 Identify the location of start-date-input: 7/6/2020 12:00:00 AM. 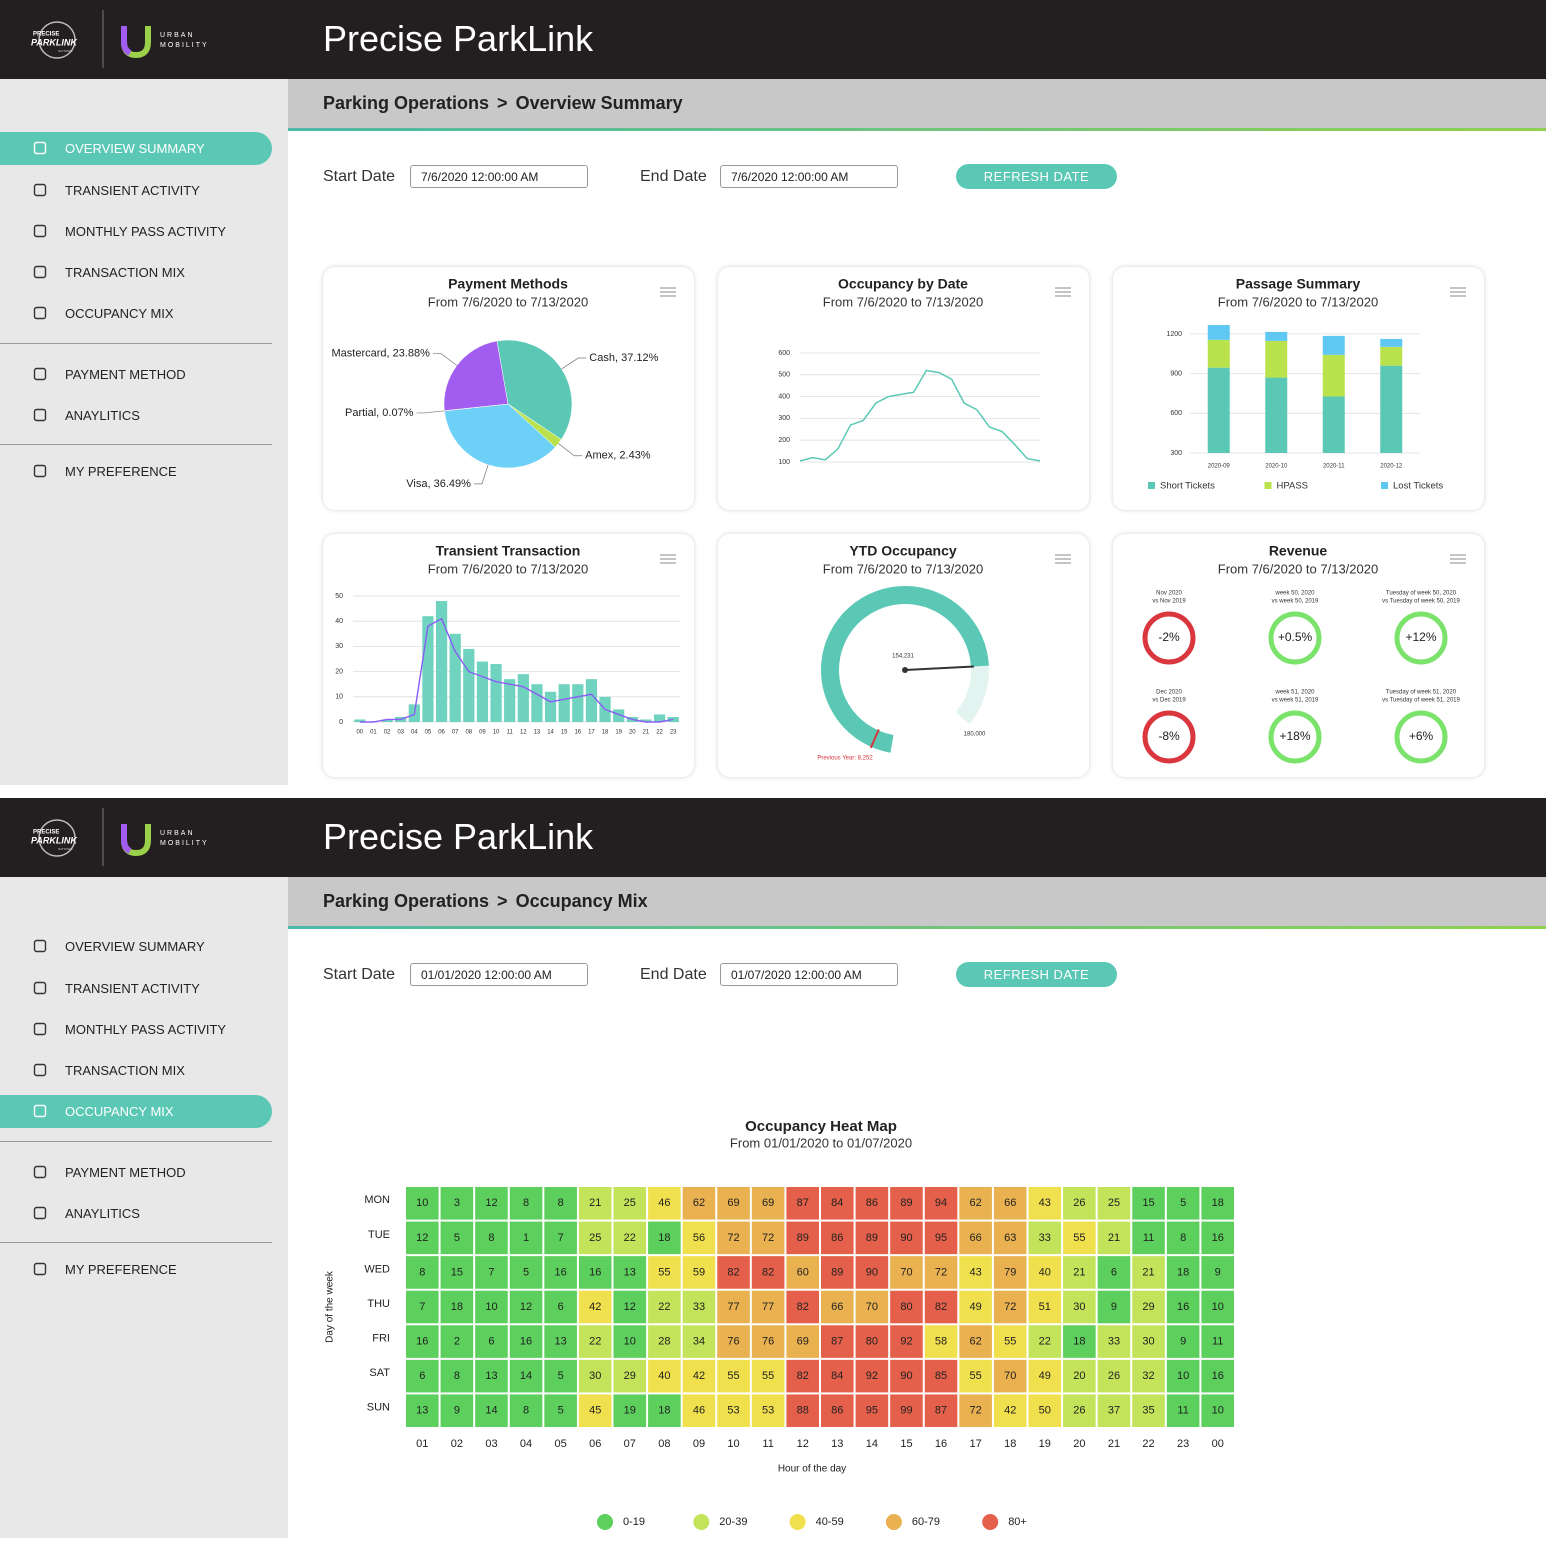
(499, 176).